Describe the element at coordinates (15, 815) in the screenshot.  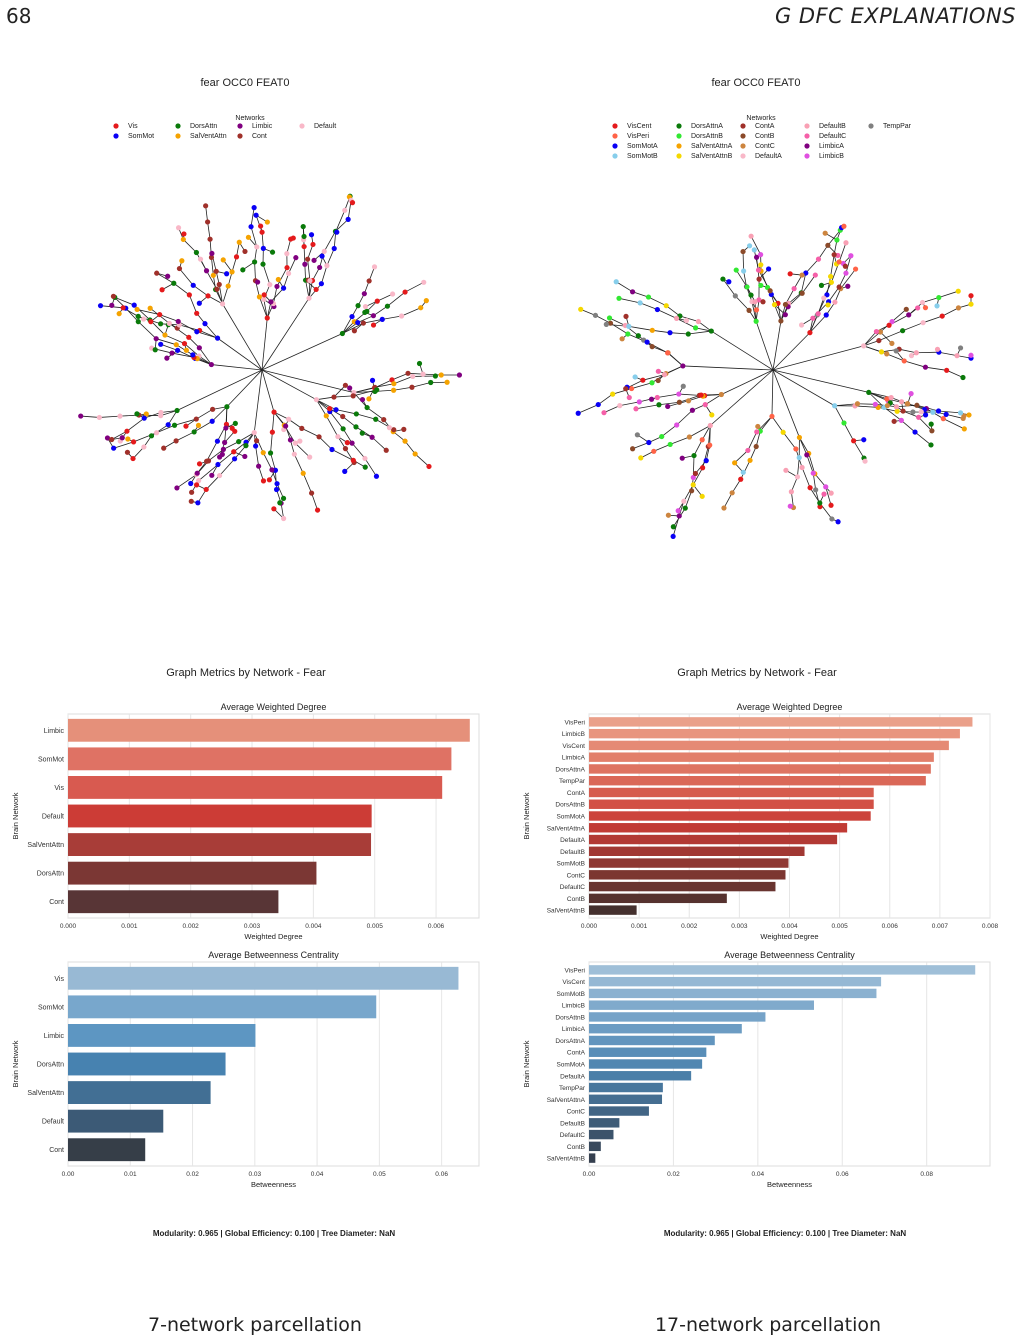
I see `degree-chart-ylabel: Brain Network` at that location.